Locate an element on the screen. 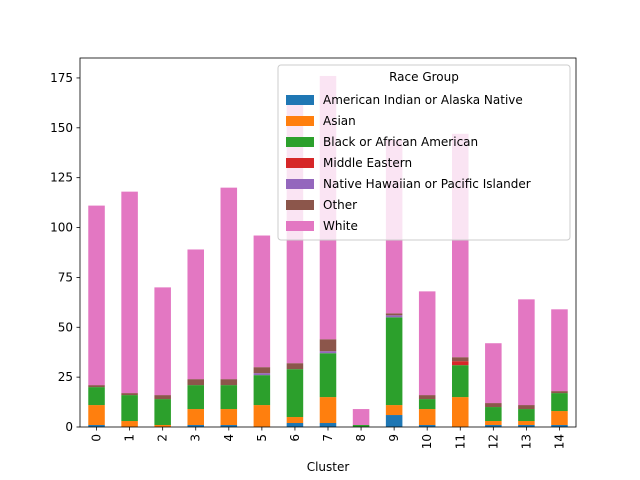  y-tick-label-150: 150 is located at coordinates (61, 128).